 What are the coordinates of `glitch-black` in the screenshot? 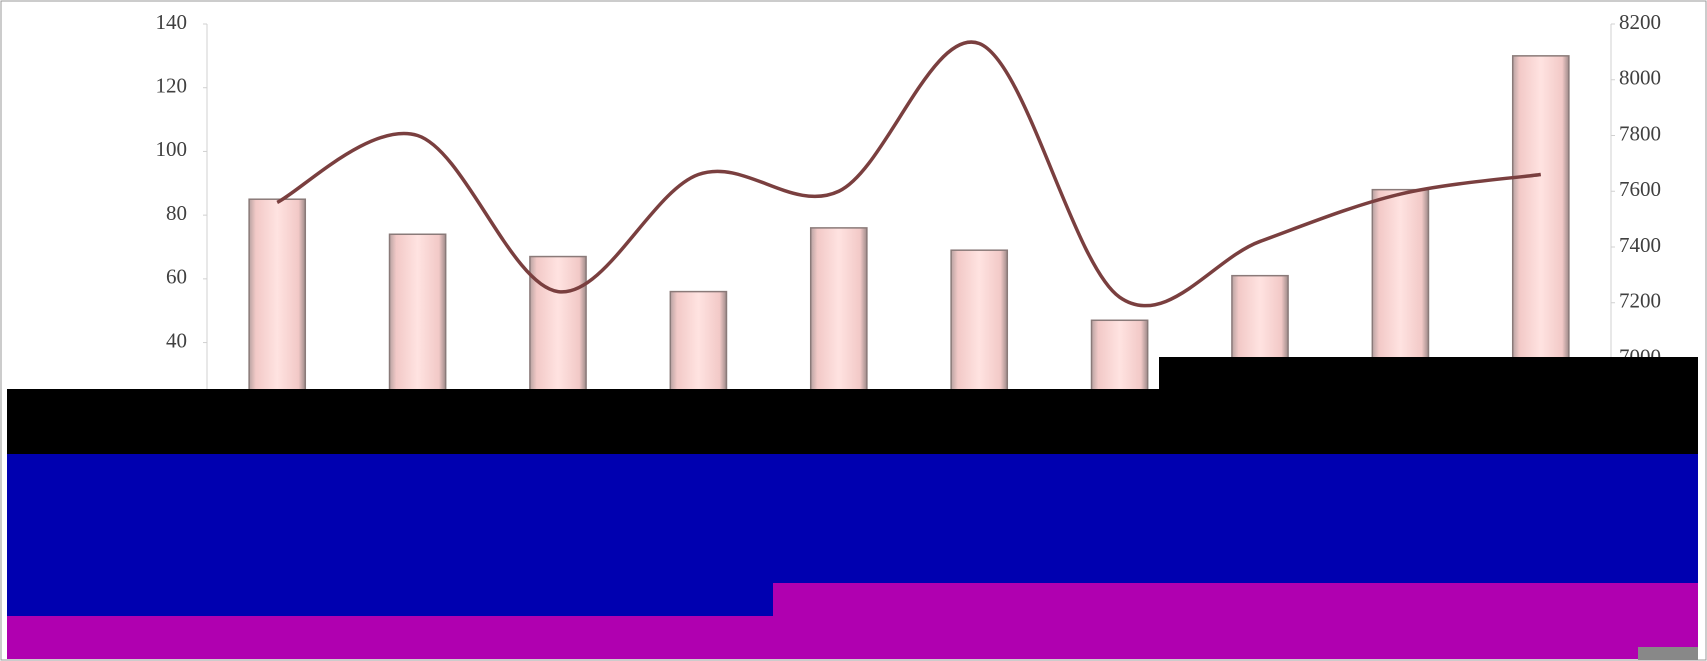 It's located at (1428, 405).